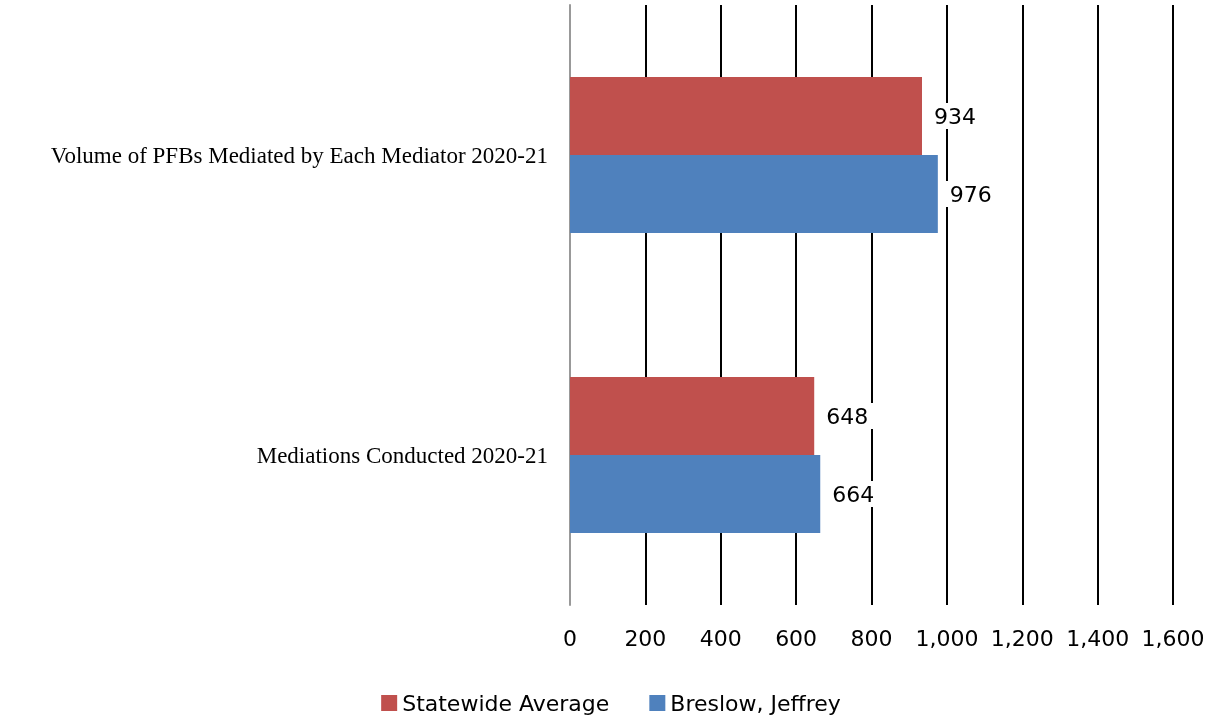 This screenshot has height=721, width=1222. Describe the element at coordinates (1098, 638) in the screenshot. I see `x-tick-label: 1,400` at that location.